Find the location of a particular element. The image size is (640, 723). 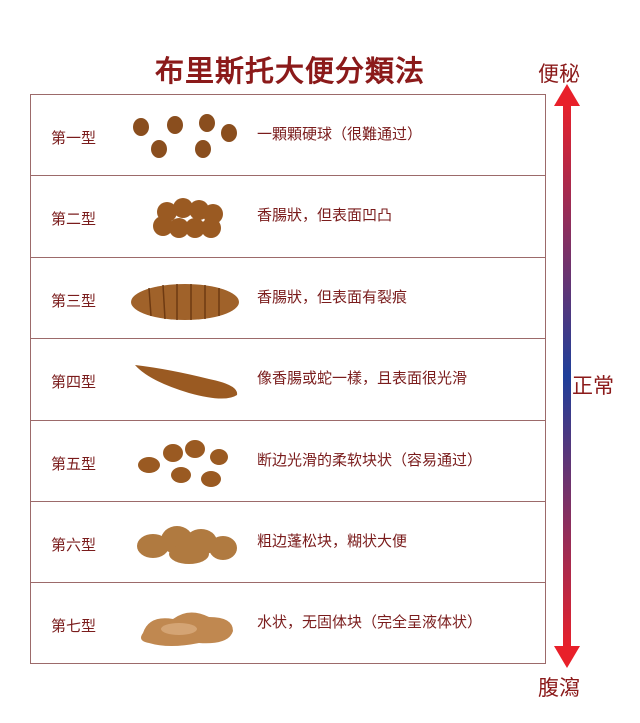

table-row: 第一型 一顆顆硬球（很難通过） is located at coordinates (288, 136).